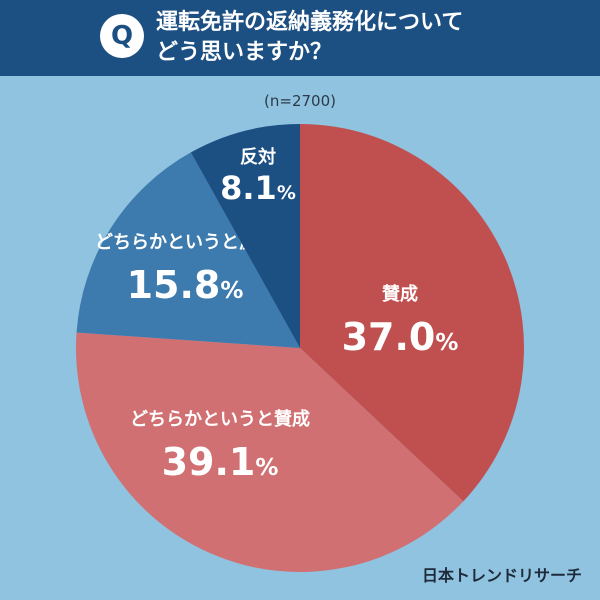 This screenshot has height=600, width=600. What do you see at coordinates (310, 22) in the screenshot?
I see `question-line-1: 運転免許の返納義務化について` at bounding box center [310, 22].